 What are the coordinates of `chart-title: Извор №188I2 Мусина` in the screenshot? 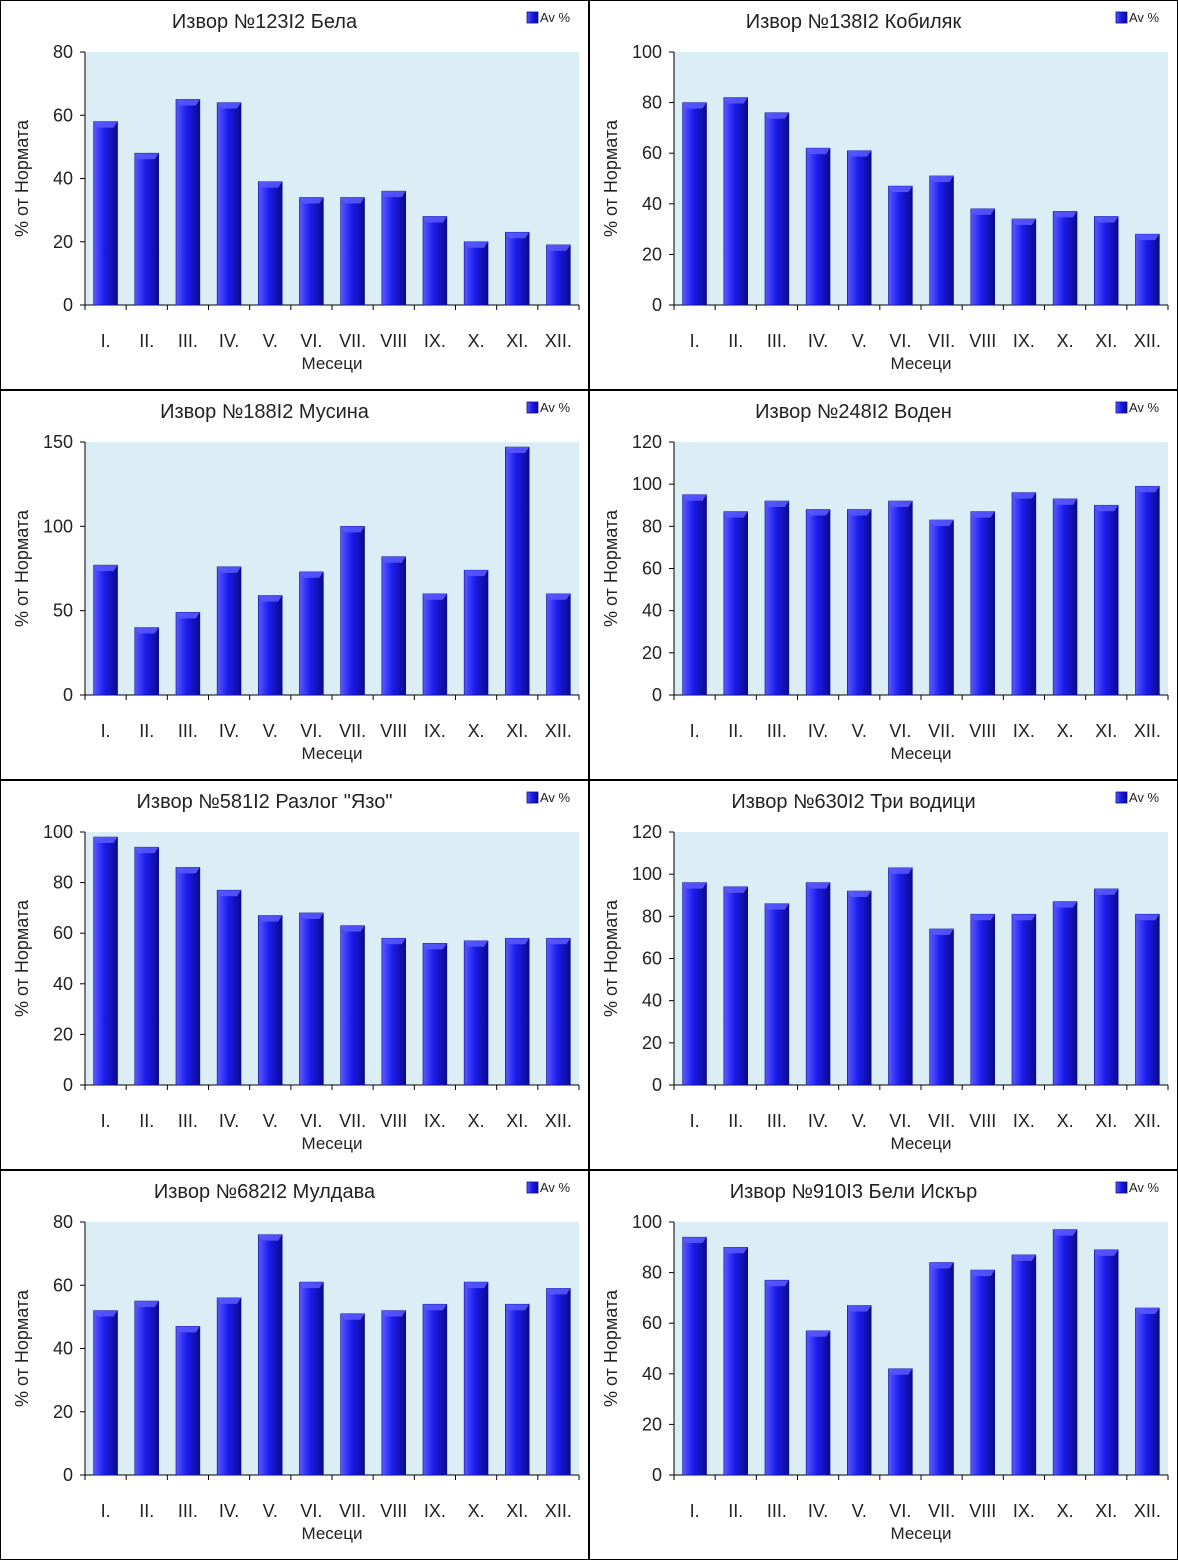 It's located at (265, 412).